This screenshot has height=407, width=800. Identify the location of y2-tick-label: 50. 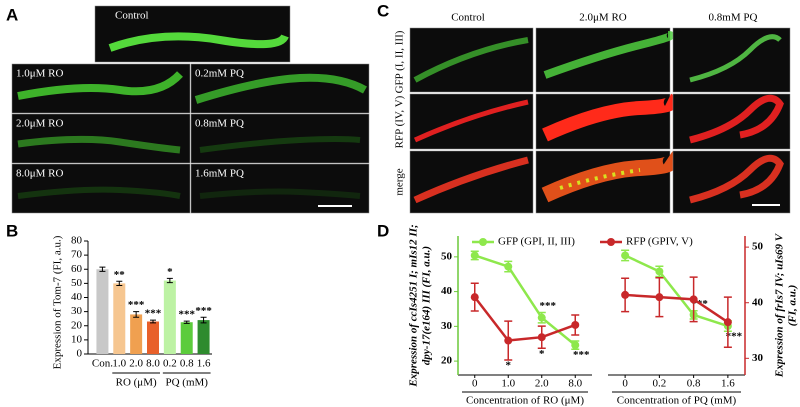
(758, 247).